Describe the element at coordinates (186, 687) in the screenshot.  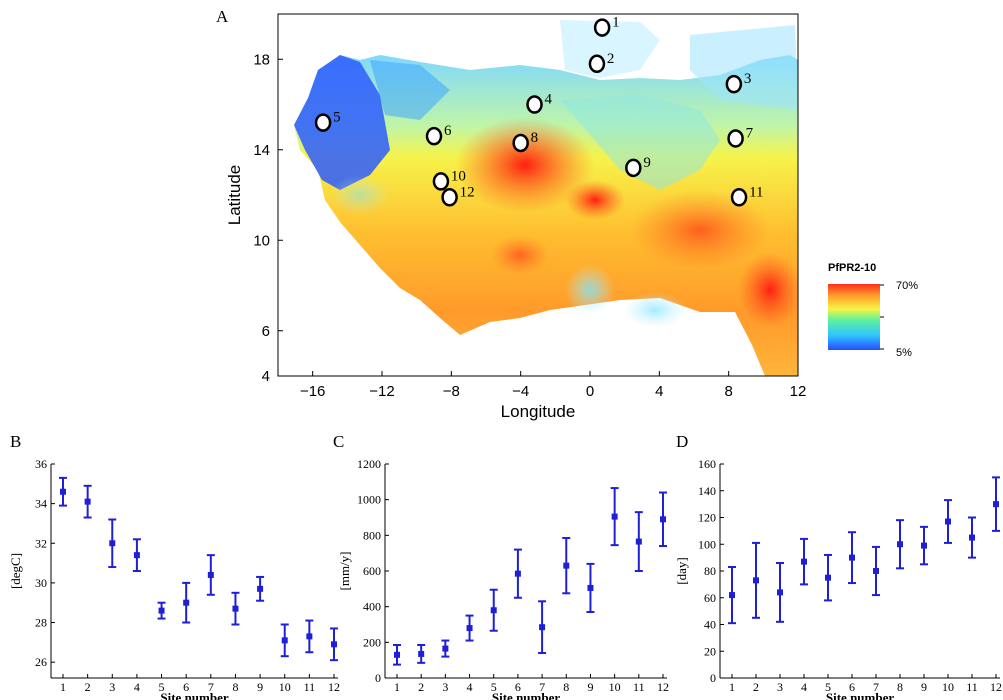
I see `x-tick-label: 6` at that location.